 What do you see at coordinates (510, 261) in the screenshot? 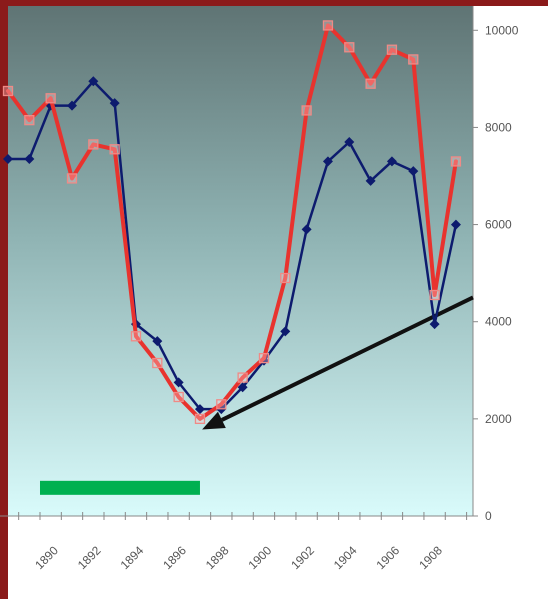
I see `right-panel-background` at bounding box center [510, 261].